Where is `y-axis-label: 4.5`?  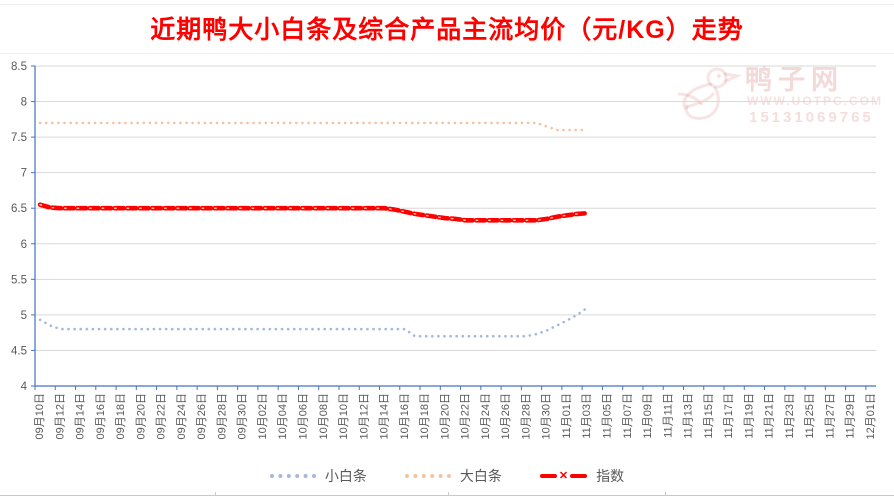
y-axis-label: 4.5 is located at coordinates (19, 351).